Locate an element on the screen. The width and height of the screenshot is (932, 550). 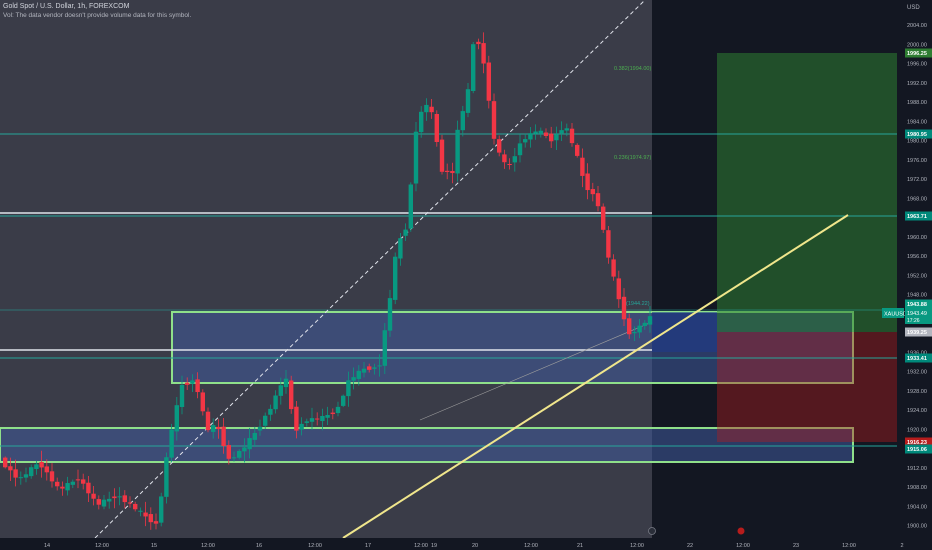
price-tick-label: 1996.00 is located at coordinates (917, 65).